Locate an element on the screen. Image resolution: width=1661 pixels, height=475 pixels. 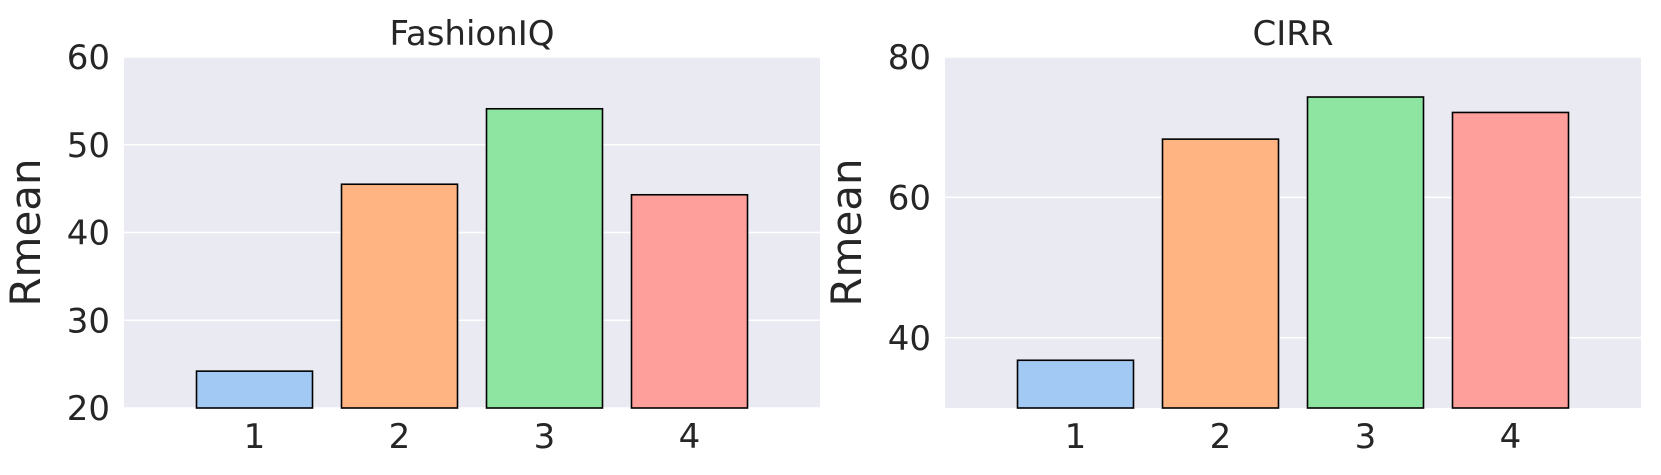
chart-title: CIRR is located at coordinates (1292, 34).